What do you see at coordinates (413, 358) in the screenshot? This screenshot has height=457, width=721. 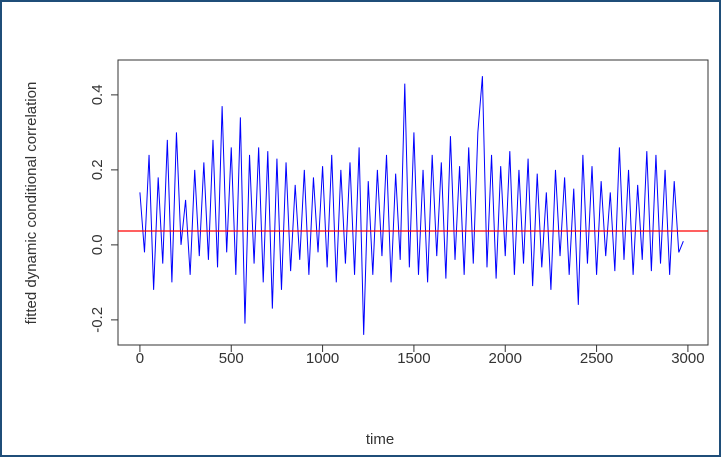 I see `x-tick-label: 1500` at bounding box center [413, 358].